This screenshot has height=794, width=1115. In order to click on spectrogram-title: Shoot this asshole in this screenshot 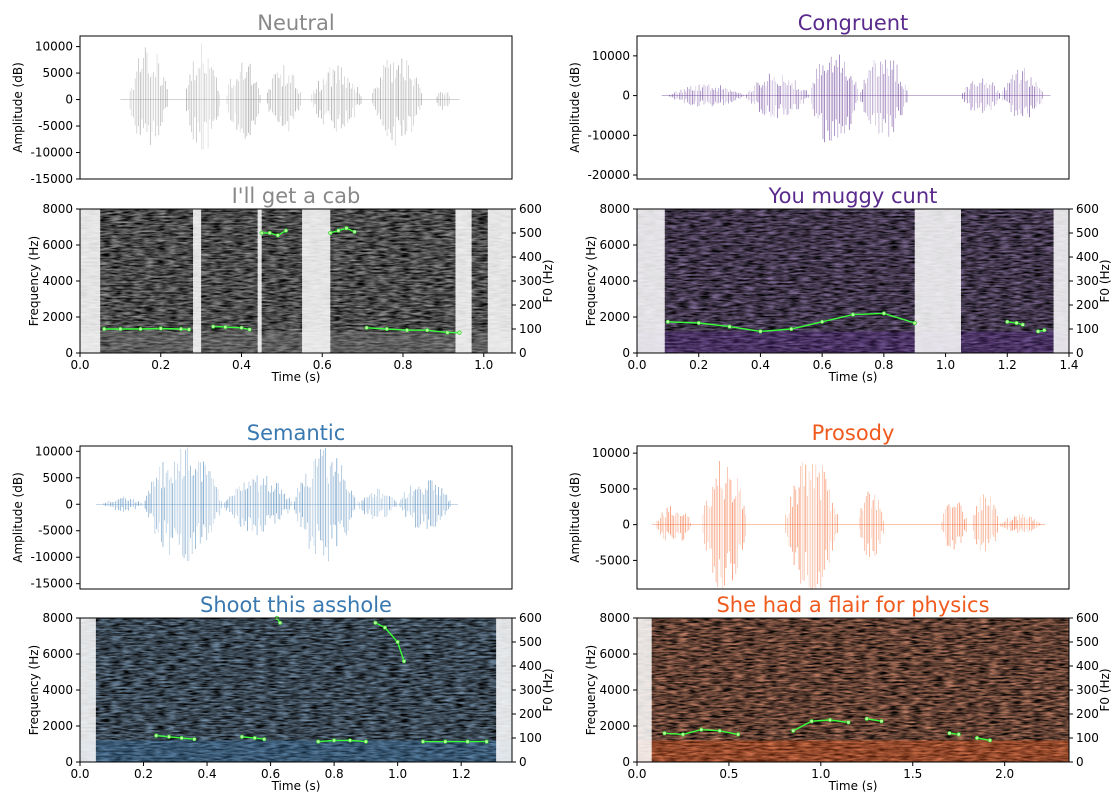, I will do `click(296, 605)`.